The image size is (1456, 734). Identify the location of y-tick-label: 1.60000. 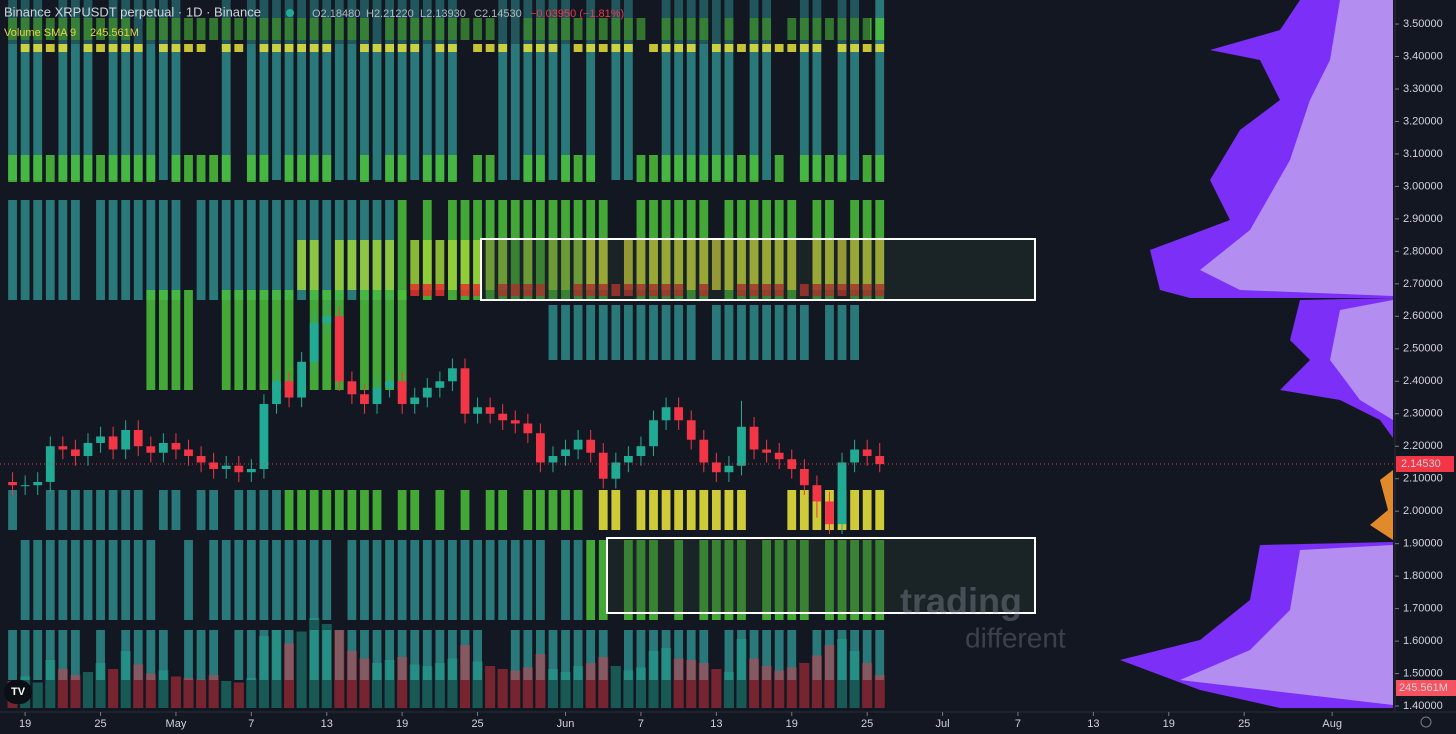
(1423, 641).